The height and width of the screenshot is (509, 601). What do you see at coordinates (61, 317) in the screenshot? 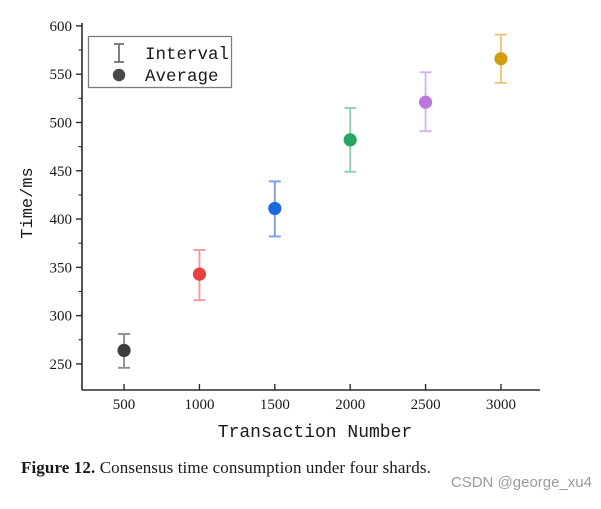
I see `y-tick-label: 300` at bounding box center [61, 317].